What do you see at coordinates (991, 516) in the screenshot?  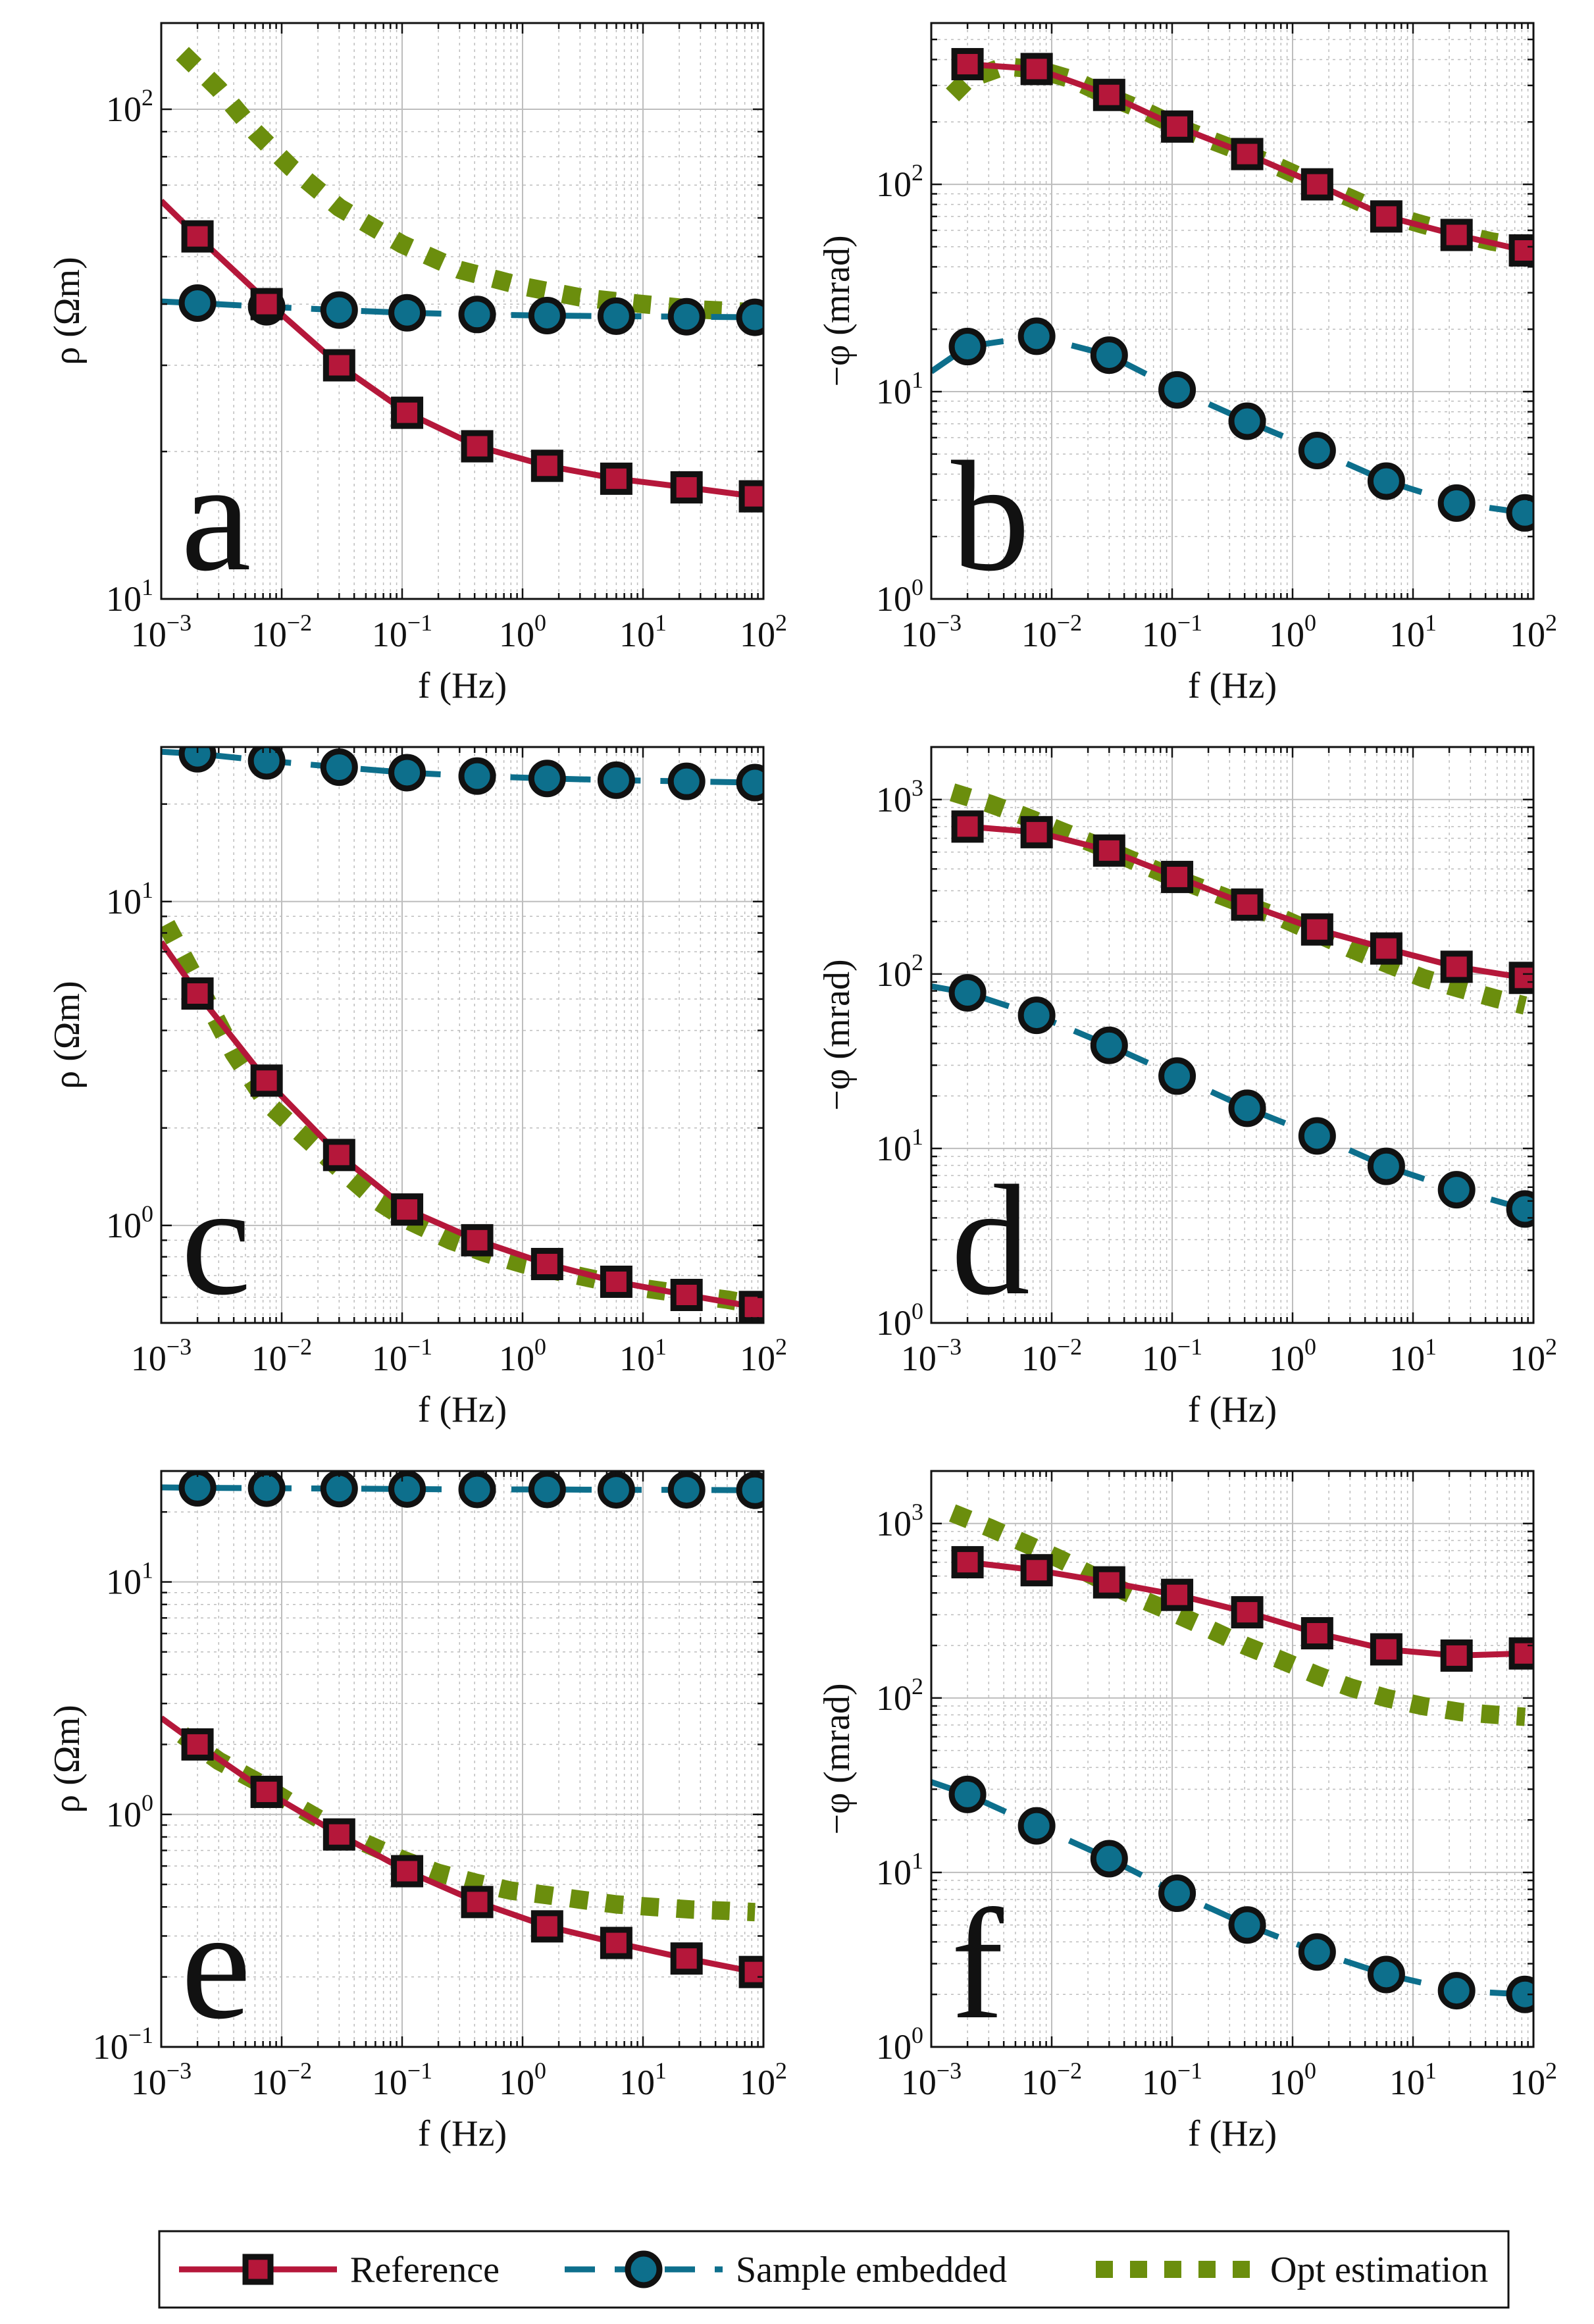 I see `panel-b-letter: b` at bounding box center [991, 516].